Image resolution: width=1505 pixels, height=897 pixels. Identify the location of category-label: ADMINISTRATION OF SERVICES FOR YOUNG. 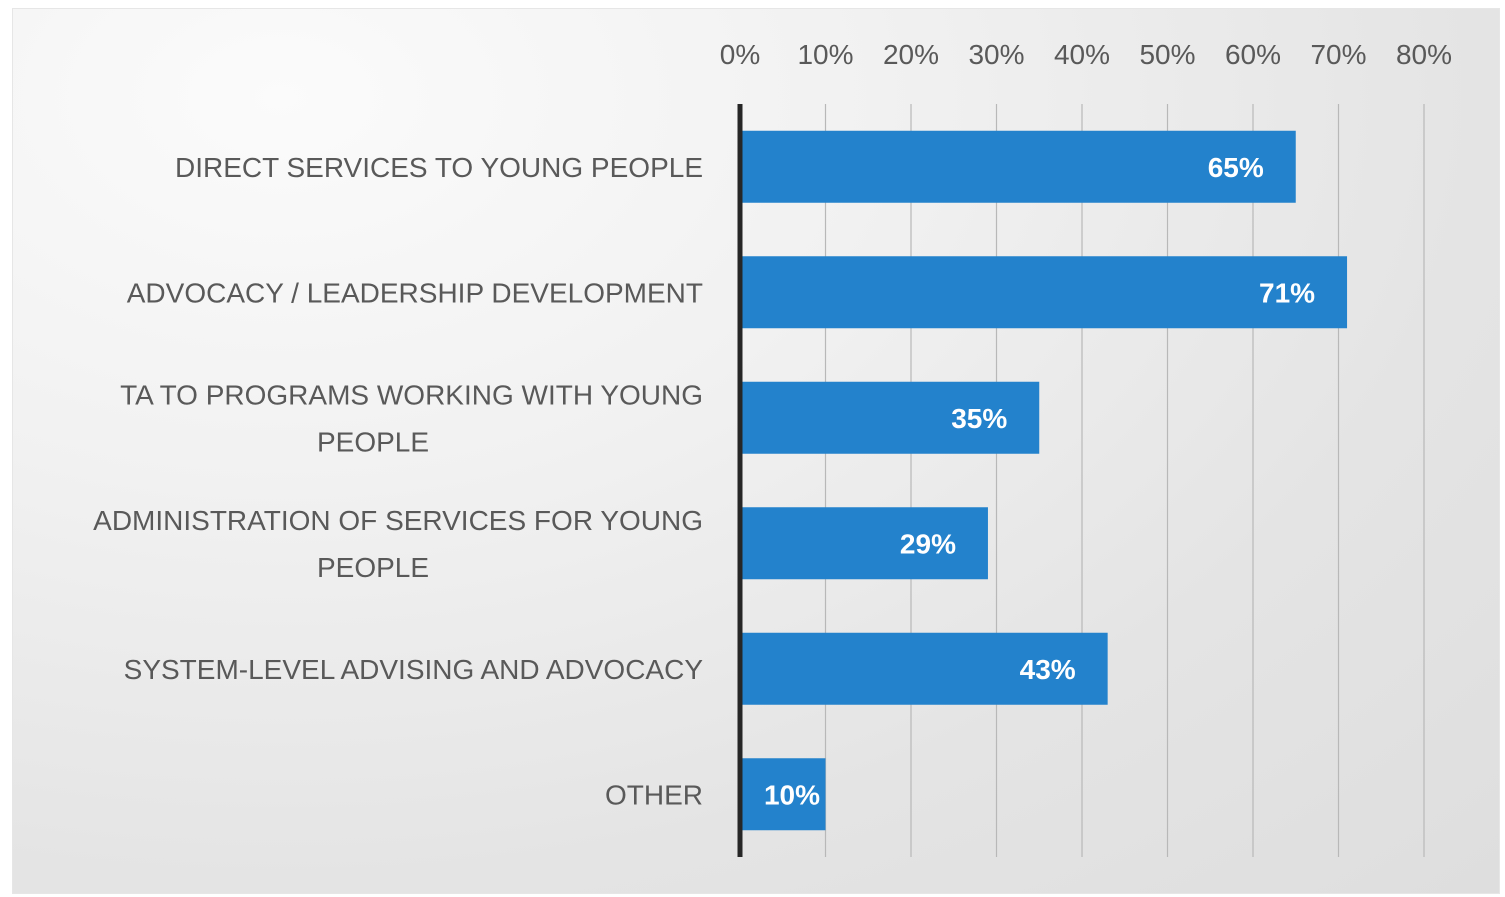
(398, 520).